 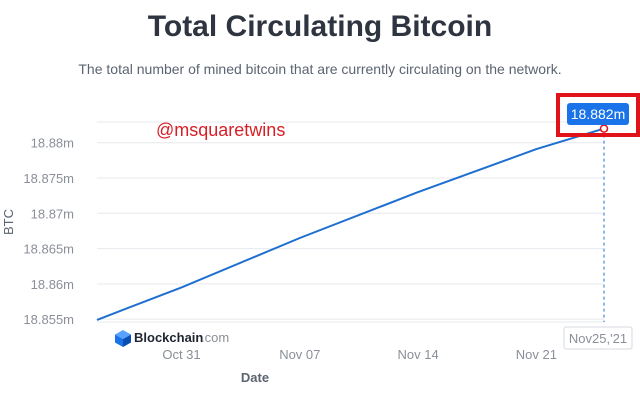 What do you see at coordinates (604, 128) in the screenshot?
I see `hover-point-marker` at bounding box center [604, 128].